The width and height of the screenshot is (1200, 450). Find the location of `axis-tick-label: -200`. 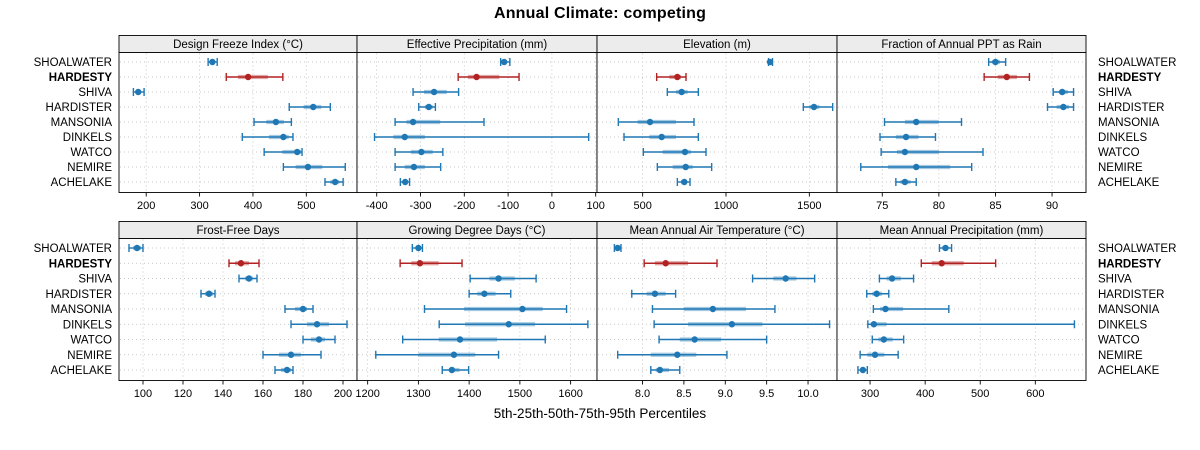

axis-tick-label: -200 is located at coordinates (464, 206).